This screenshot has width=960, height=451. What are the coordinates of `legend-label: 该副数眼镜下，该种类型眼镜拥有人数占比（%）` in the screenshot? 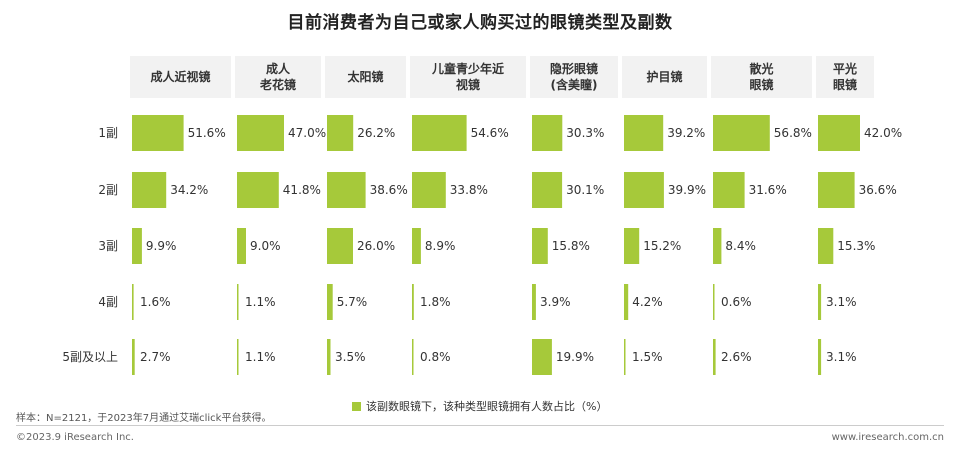 It's located at (487, 406).